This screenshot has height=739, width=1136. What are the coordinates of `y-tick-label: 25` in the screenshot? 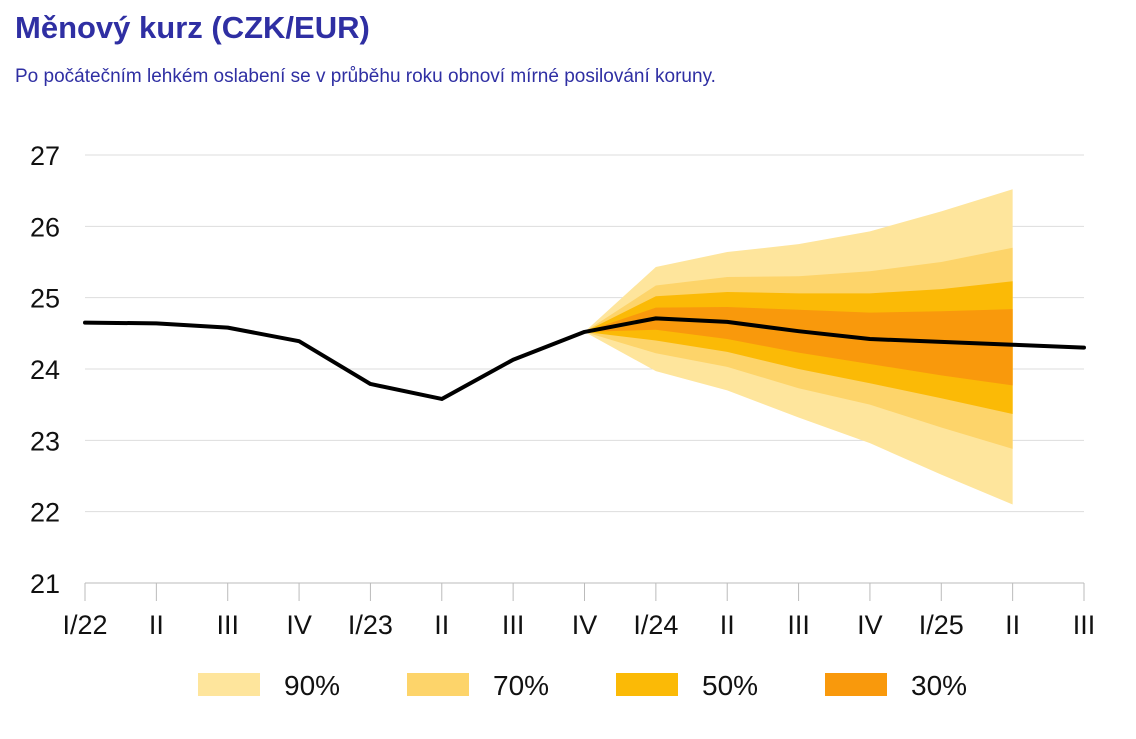 It's located at (45, 299).